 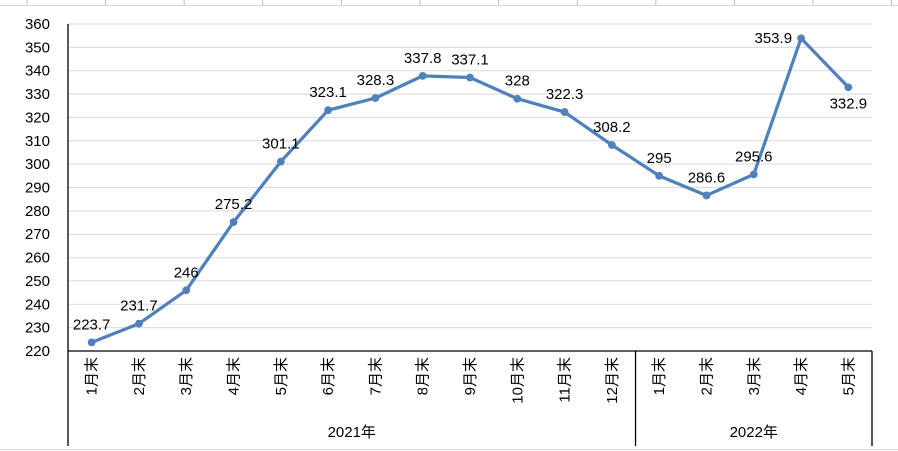 I want to click on y-axis-tick-label: 270, so click(x=37, y=234).